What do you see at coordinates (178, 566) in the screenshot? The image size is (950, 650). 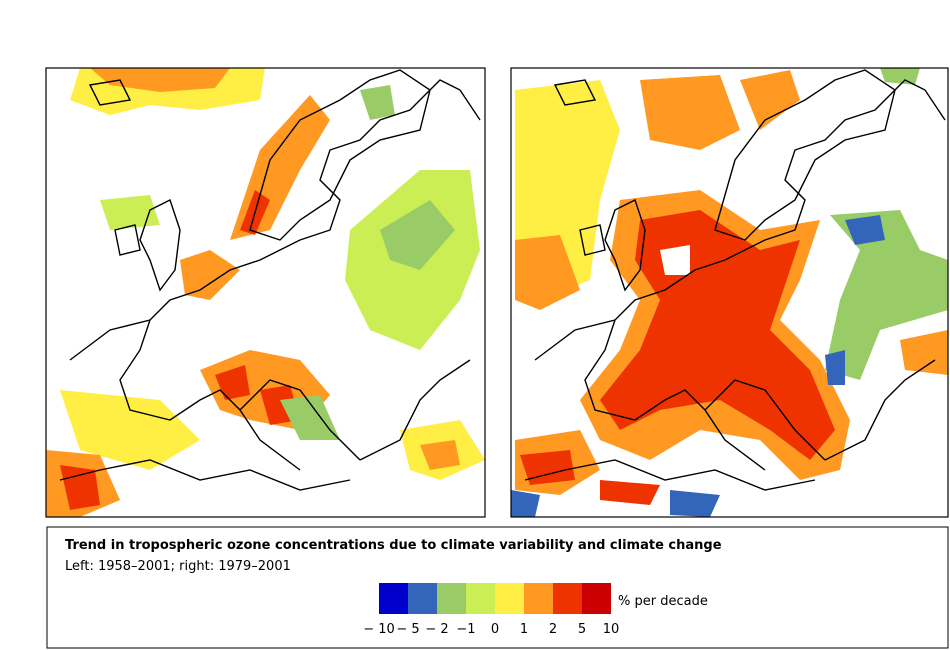 I see `caption-subtitle: Left: 1958–2001; right: 1979–2001` at bounding box center [178, 566].